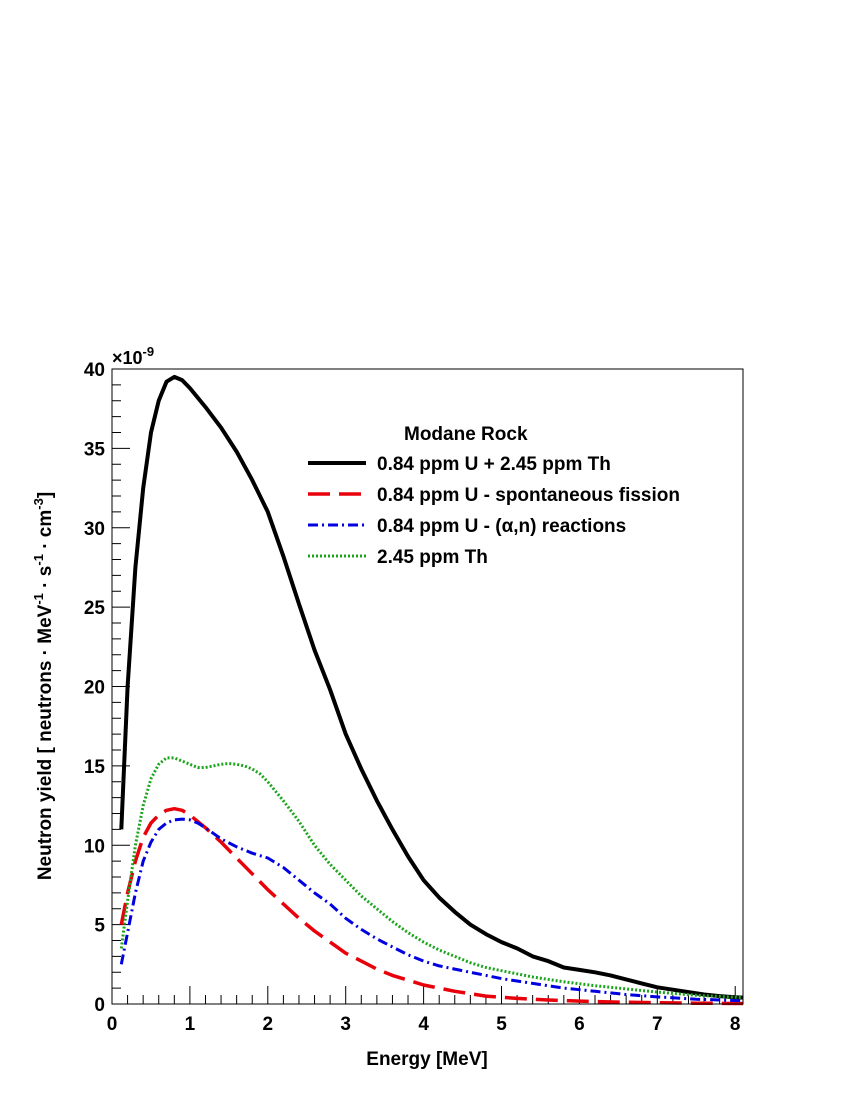 This screenshot has width=850, height=1100. What do you see at coordinates (735, 1024) in the screenshot?
I see `x-tick-label: 8` at bounding box center [735, 1024].